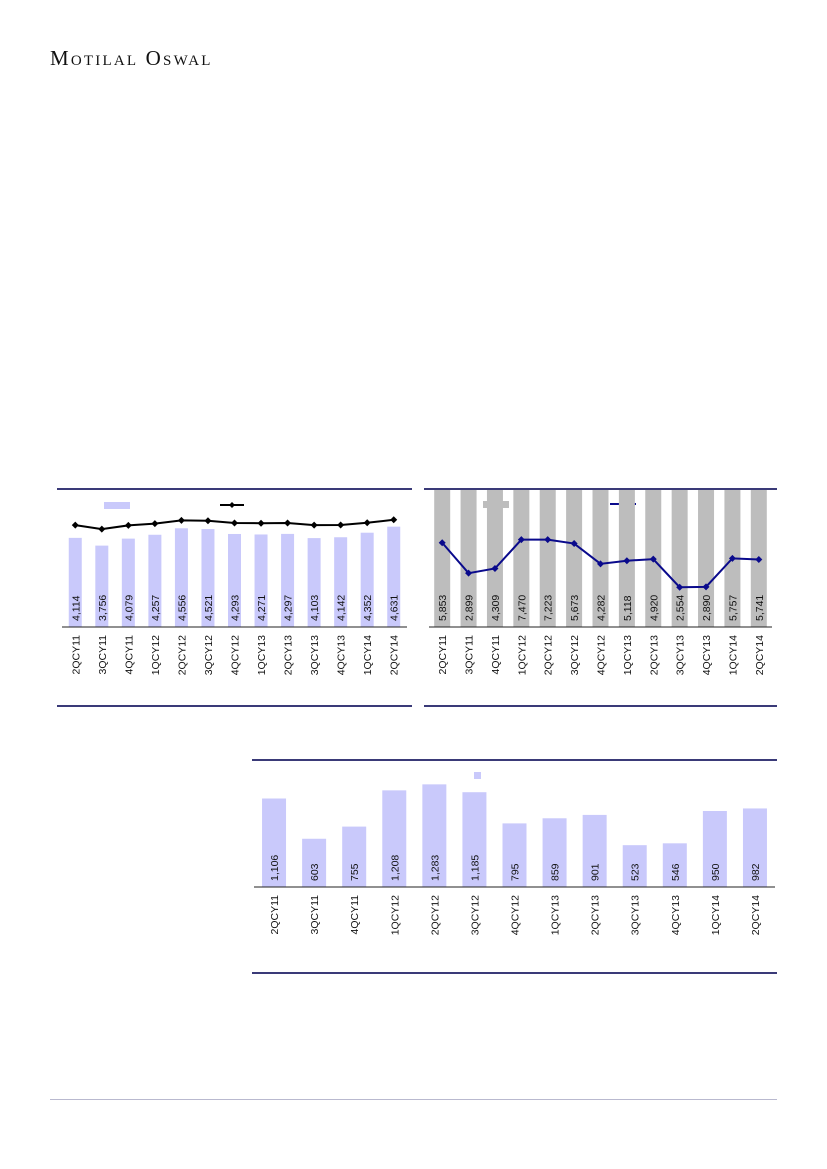  Describe the element at coordinates (76, 608) in the screenshot. I see `bar-value-label: 4,114` at that location.